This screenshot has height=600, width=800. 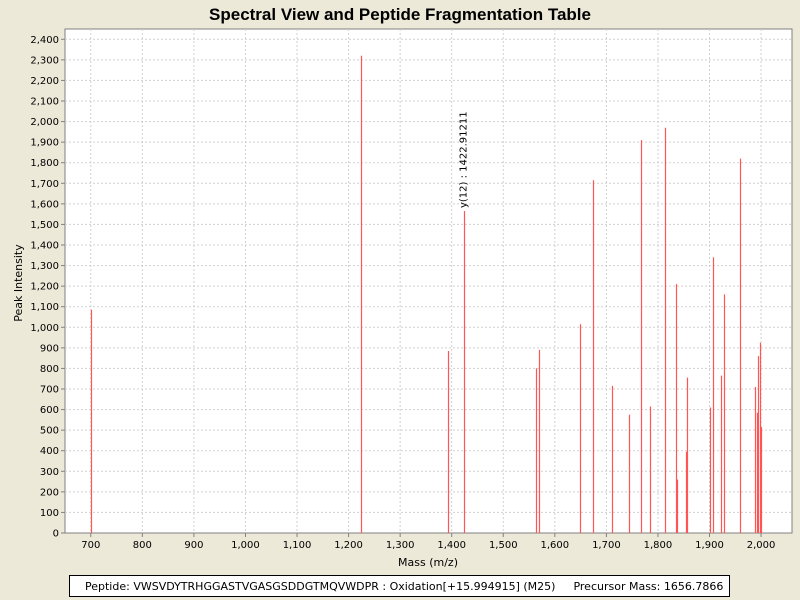 What do you see at coordinates (49, 431) in the screenshot?
I see `y-tick-label: 500` at bounding box center [49, 431].